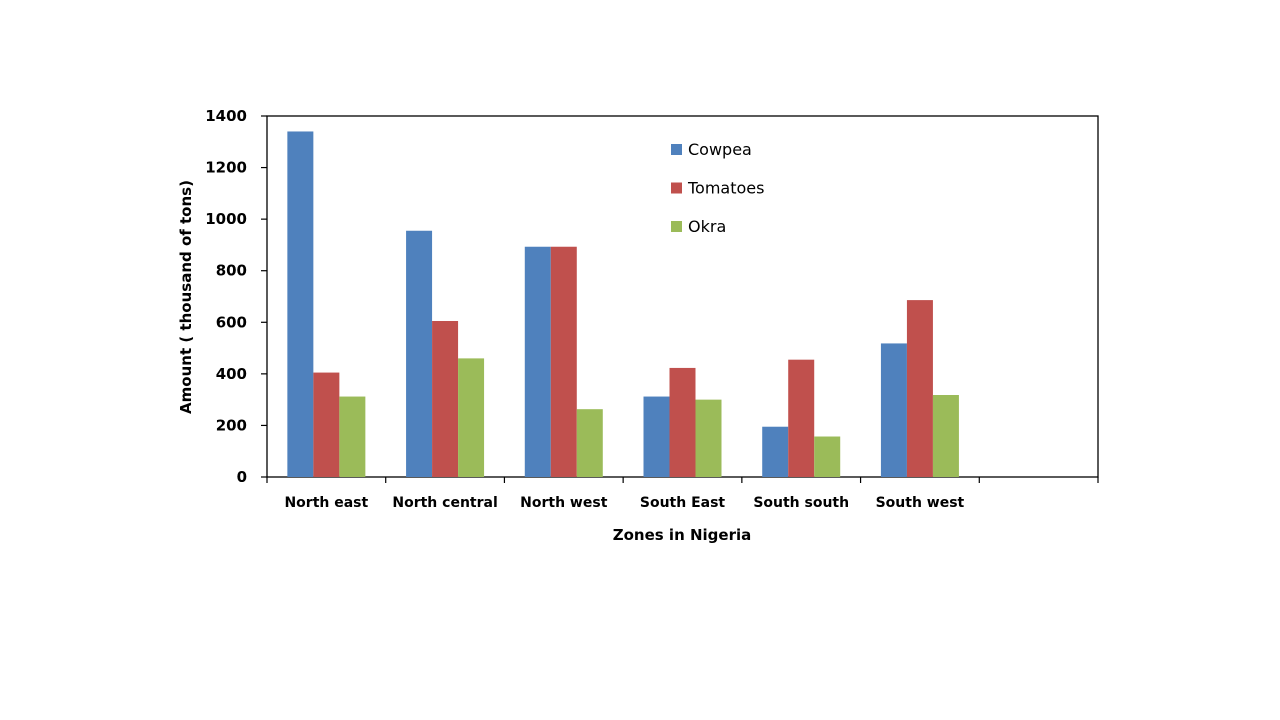  Describe the element at coordinates (226, 168) in the screenshot. I see `y-tick-label: 1200` at that location.